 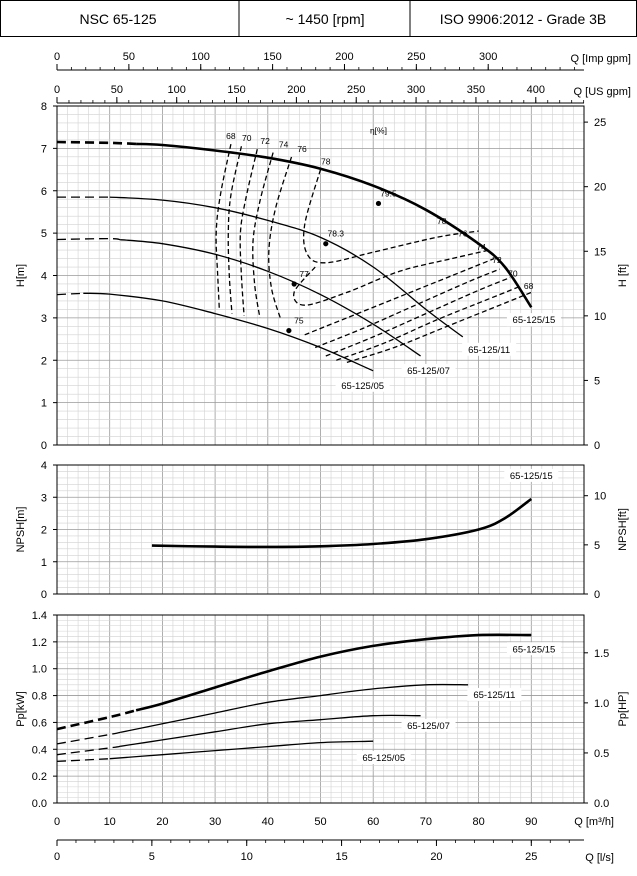 What do you see at coordinates (302, 149) in the screenshot?
I see `efficiency-curve-label: 76` at bounding box center [302, 149].